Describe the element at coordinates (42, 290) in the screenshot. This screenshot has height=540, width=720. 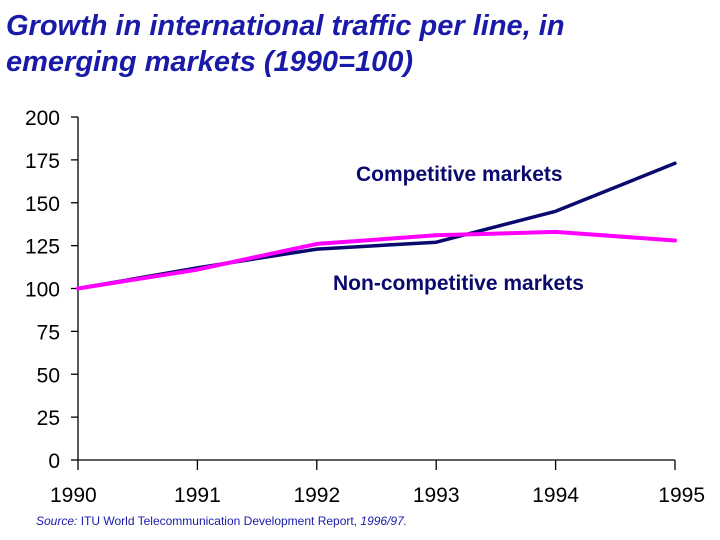
I see `y-tick-label: 100` at that location.